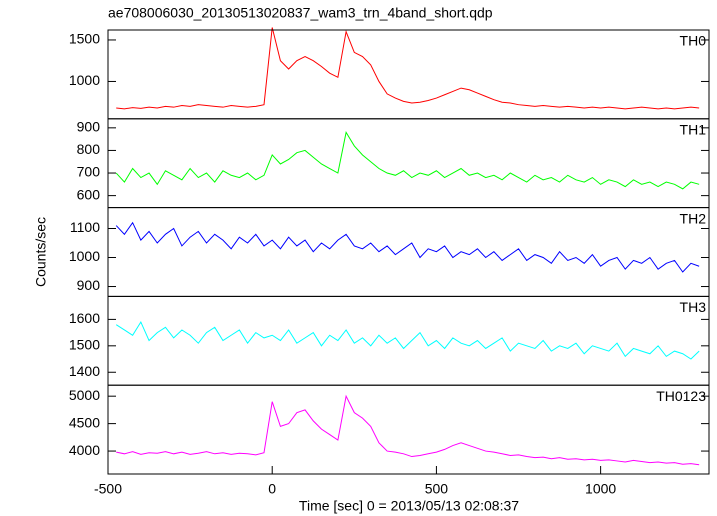 The image size is (717, 516). Describe the element at coordinates (600, 489) in the screenshot. I see `x-tick-label: 1000` at that location.